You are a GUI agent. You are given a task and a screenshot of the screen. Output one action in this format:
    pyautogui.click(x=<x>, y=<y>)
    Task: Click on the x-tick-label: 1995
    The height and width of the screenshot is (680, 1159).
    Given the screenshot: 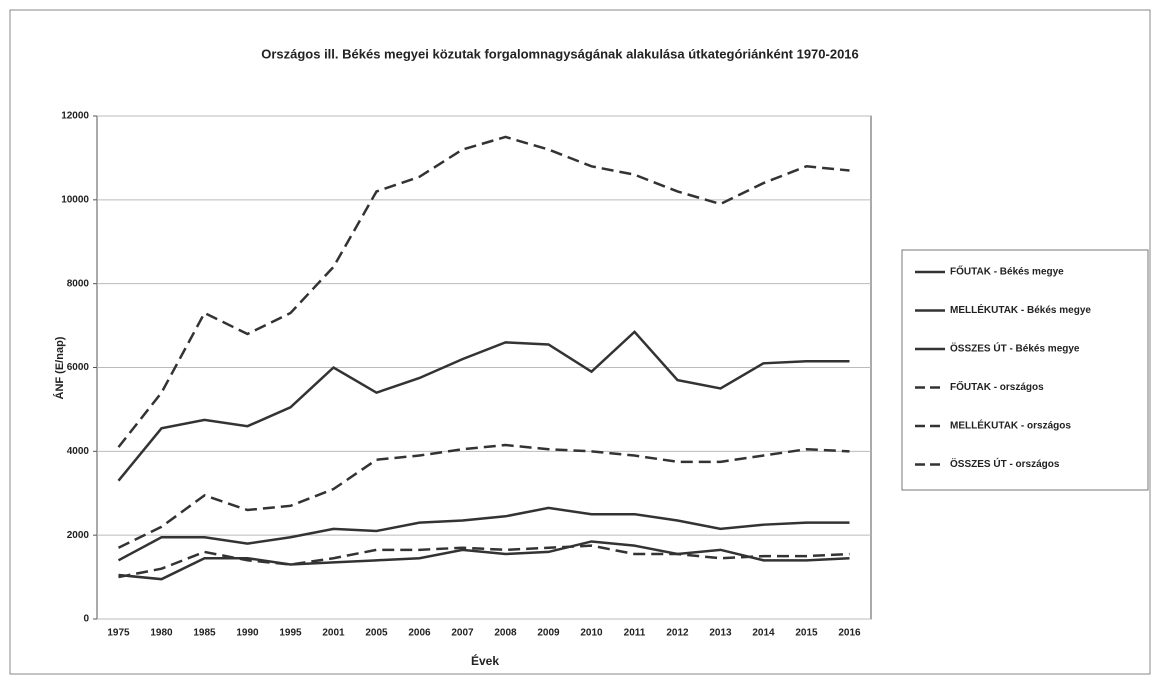 What is the action you would take?
    pyautogui.click(x=290, y=633)
    